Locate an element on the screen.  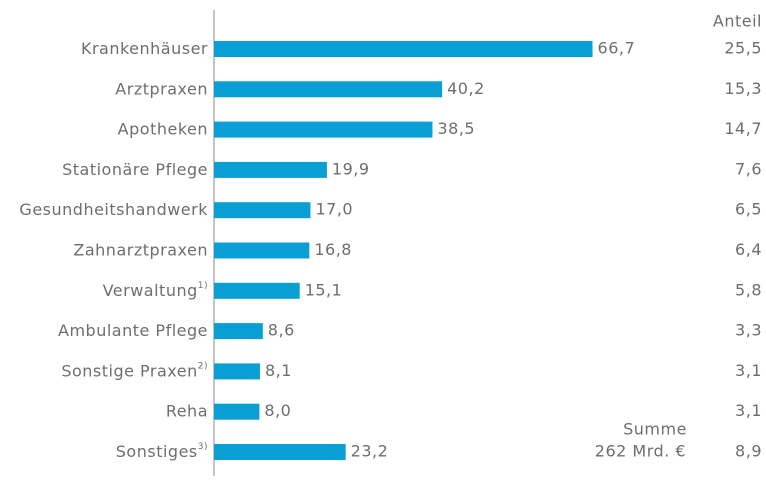
category-text: Stationäre Pflege is located at coordinates (135, 168).